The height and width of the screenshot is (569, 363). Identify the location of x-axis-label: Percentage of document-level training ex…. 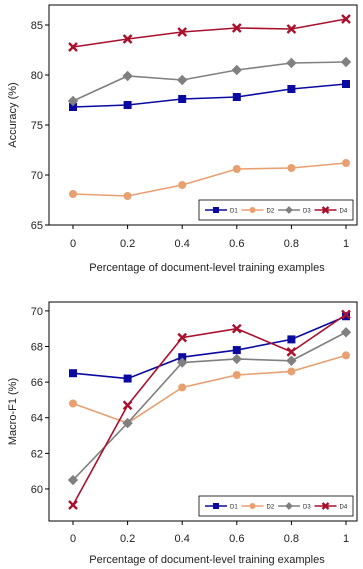
(207, 560).